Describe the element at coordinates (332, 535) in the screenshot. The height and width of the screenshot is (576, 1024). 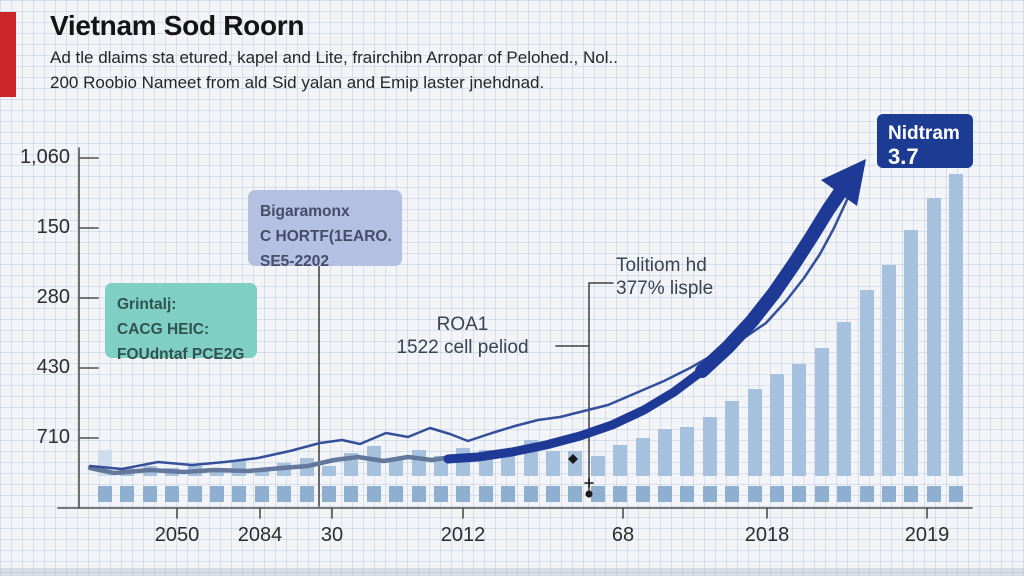
I see `x-axis-label: 30` at that location.